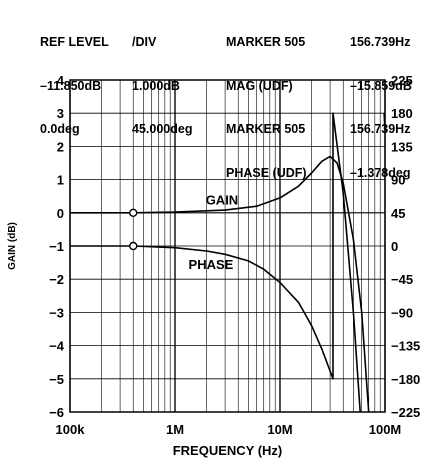  What do you see at coordinates (385, 429) in the screenshot?
I see `x-tick-label: 100M` at bounding box center [385, 429].